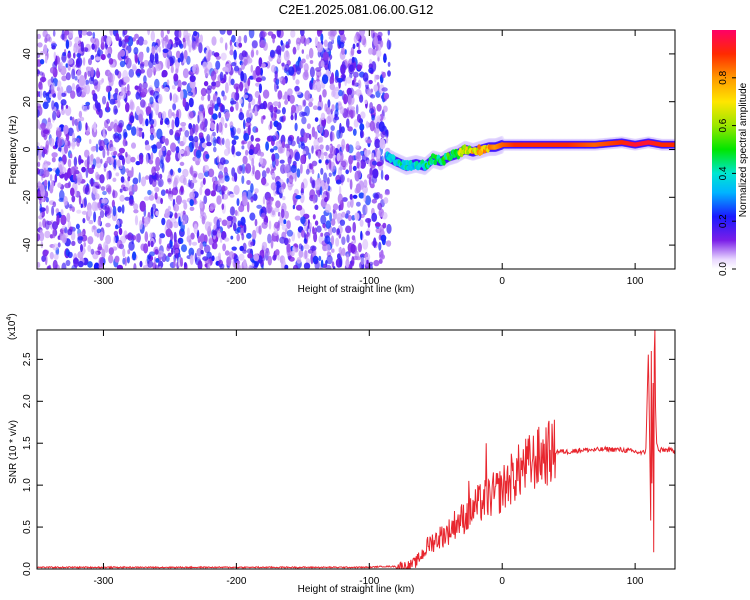 The image size is (750, 600). I want to click on spectrogram-x-label: Height of straight line (km), so click(356, 289).